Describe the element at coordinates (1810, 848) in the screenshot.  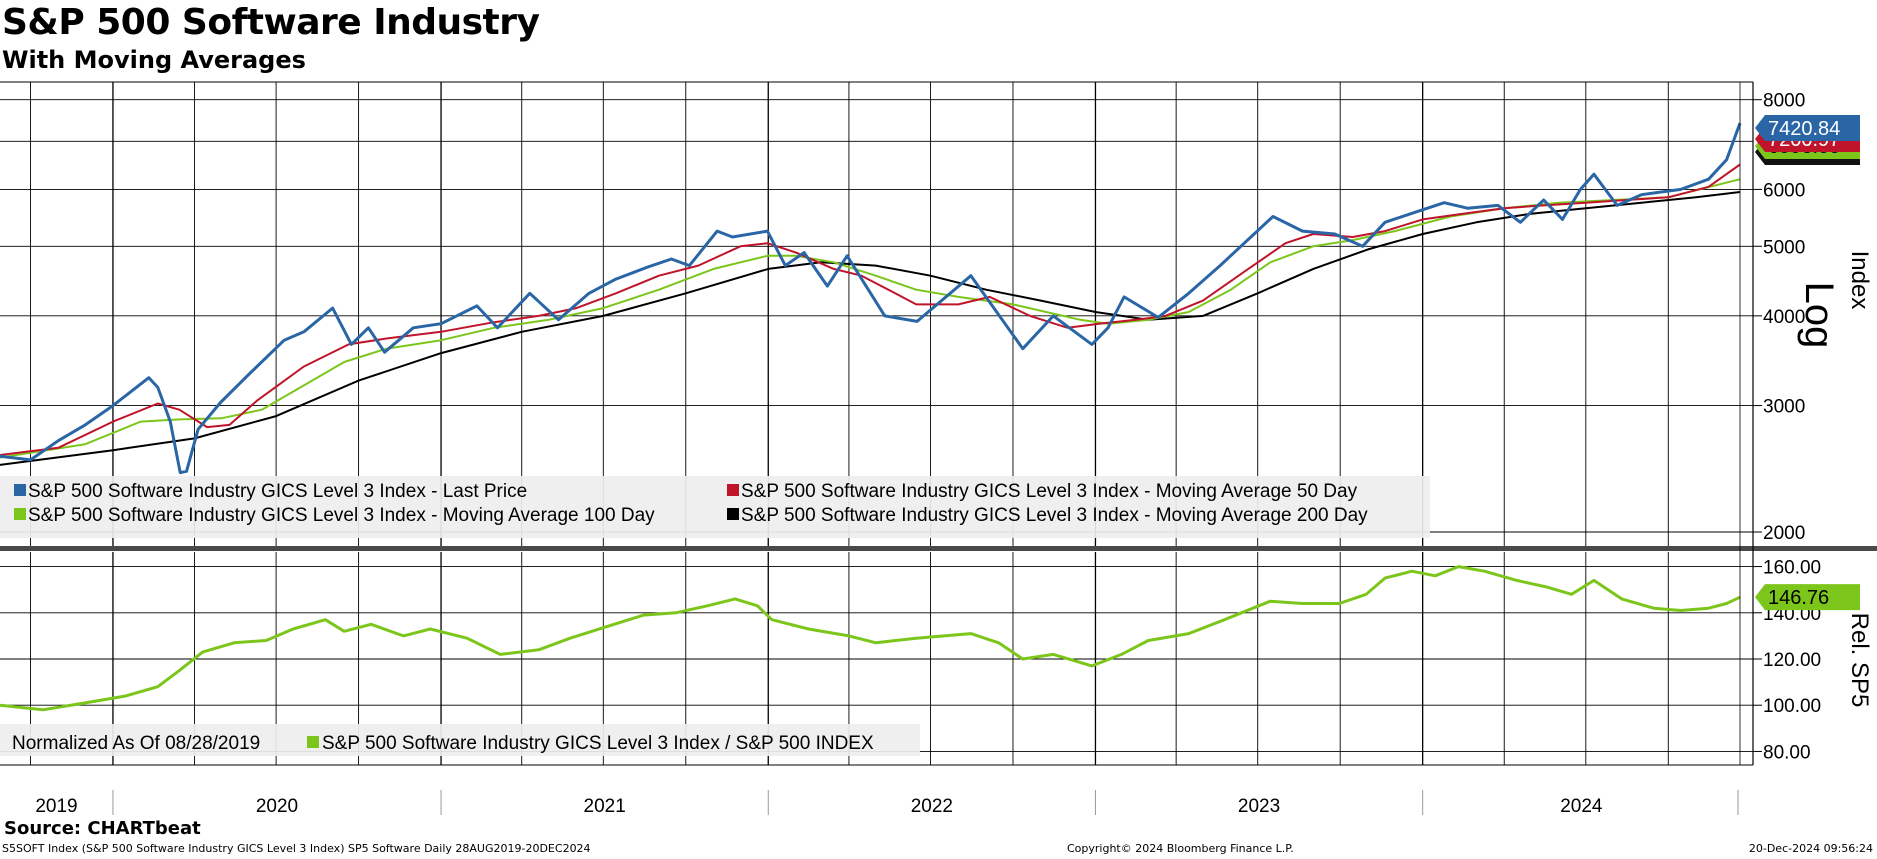
I see `footer-timestamp: 20-Dec-2024 09:56:24` at that location.